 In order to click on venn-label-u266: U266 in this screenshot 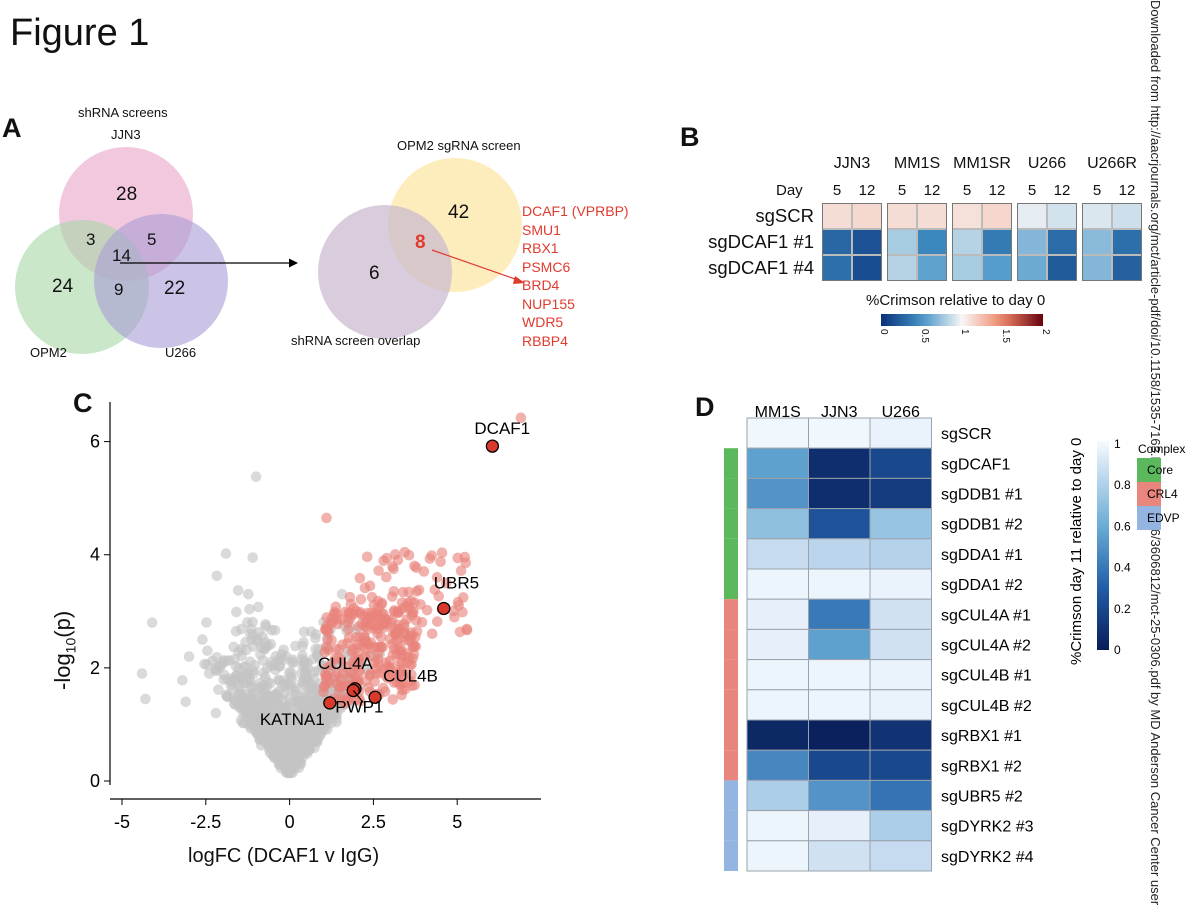, I will do `click(181, 352)`.